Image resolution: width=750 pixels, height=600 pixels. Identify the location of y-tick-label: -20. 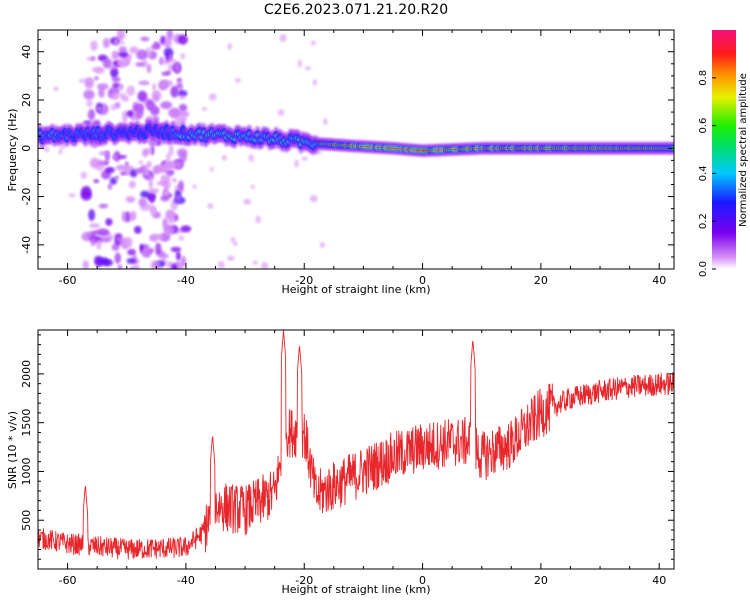
(26, 197).